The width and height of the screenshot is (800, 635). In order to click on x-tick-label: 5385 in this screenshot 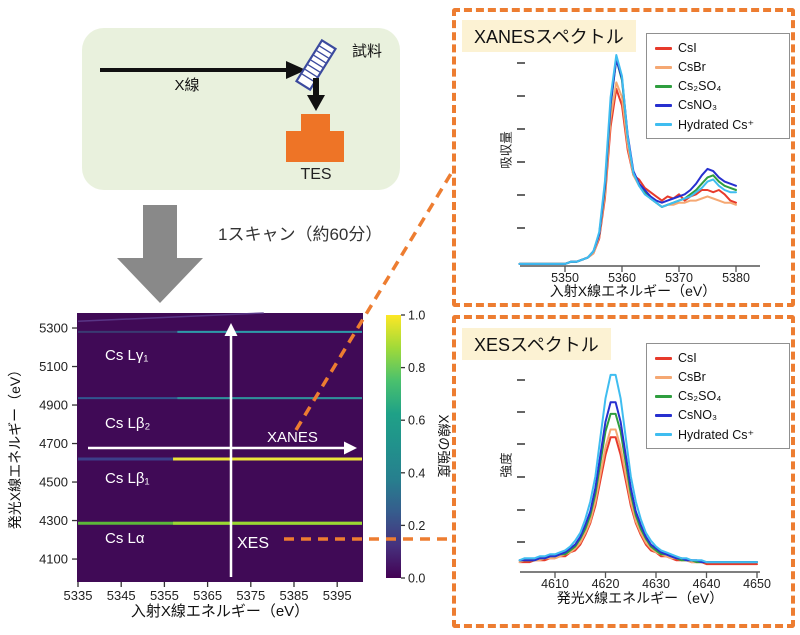, I will do `click(294, 595)`.